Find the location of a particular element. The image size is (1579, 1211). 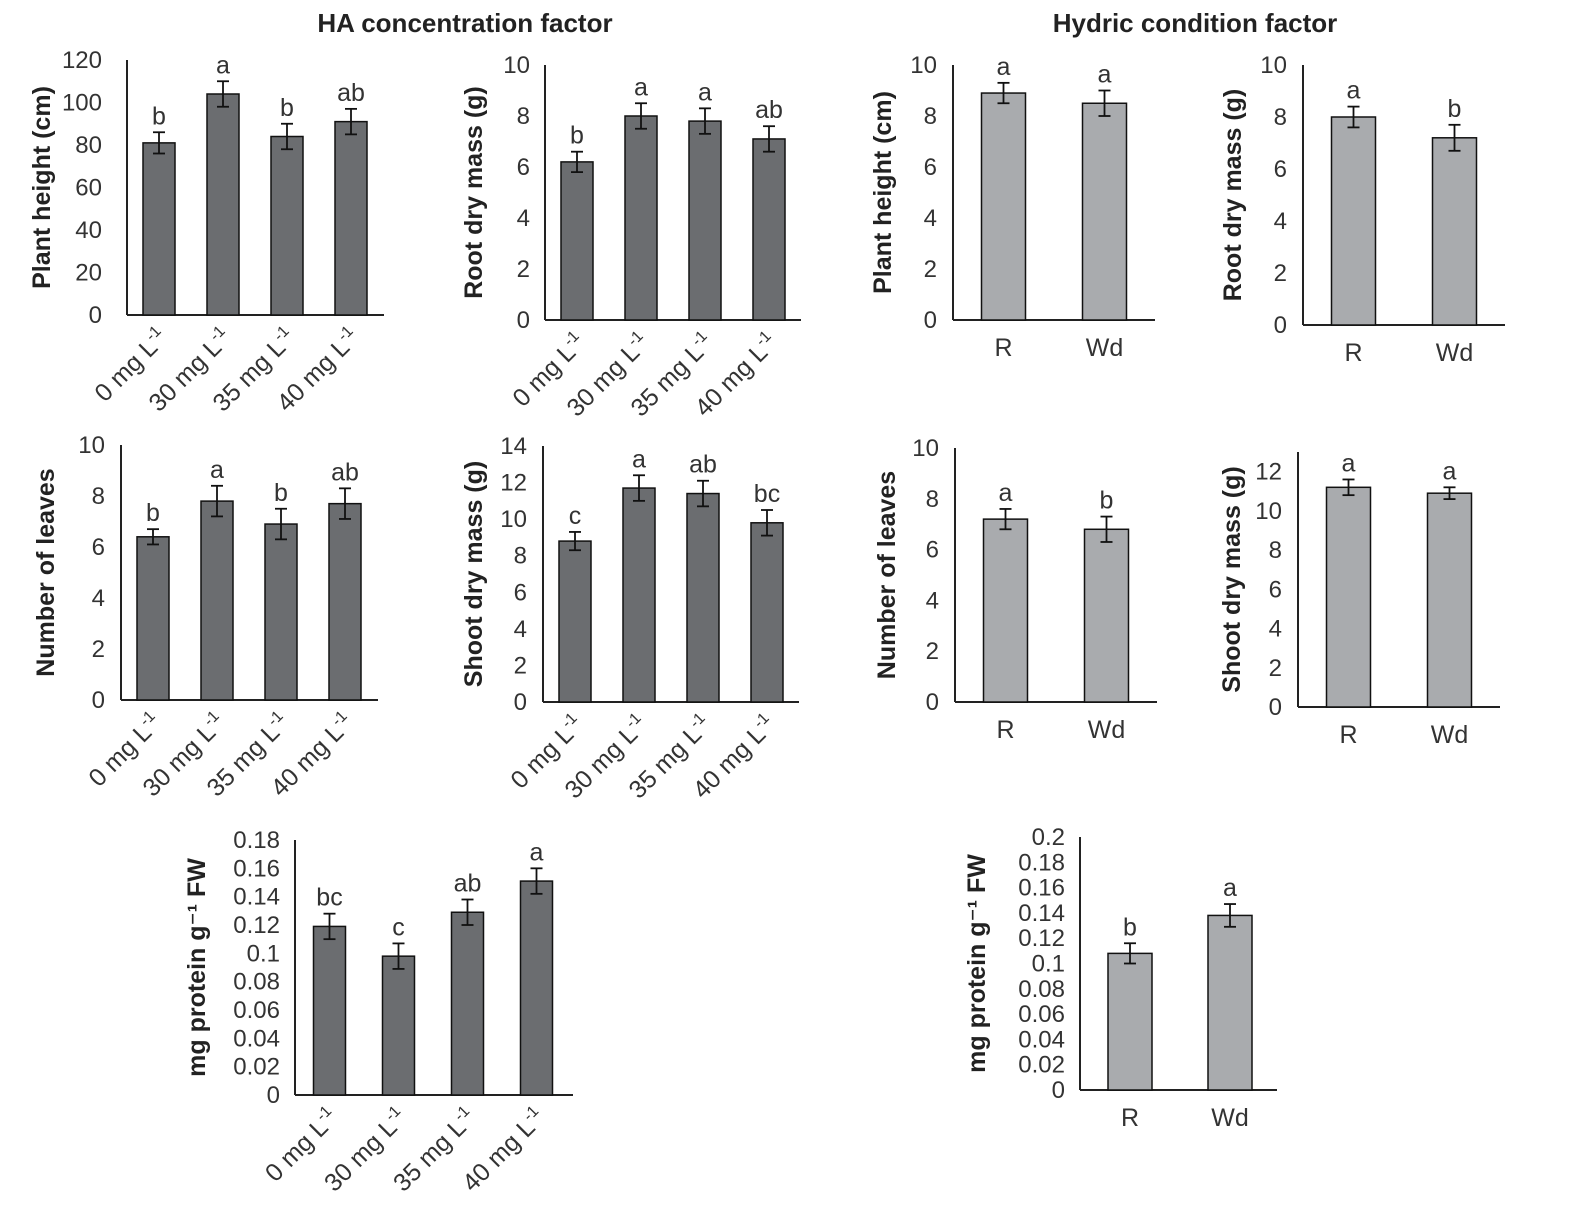

y-tick-label: 0.2 is located at coordinates (1048, 837).